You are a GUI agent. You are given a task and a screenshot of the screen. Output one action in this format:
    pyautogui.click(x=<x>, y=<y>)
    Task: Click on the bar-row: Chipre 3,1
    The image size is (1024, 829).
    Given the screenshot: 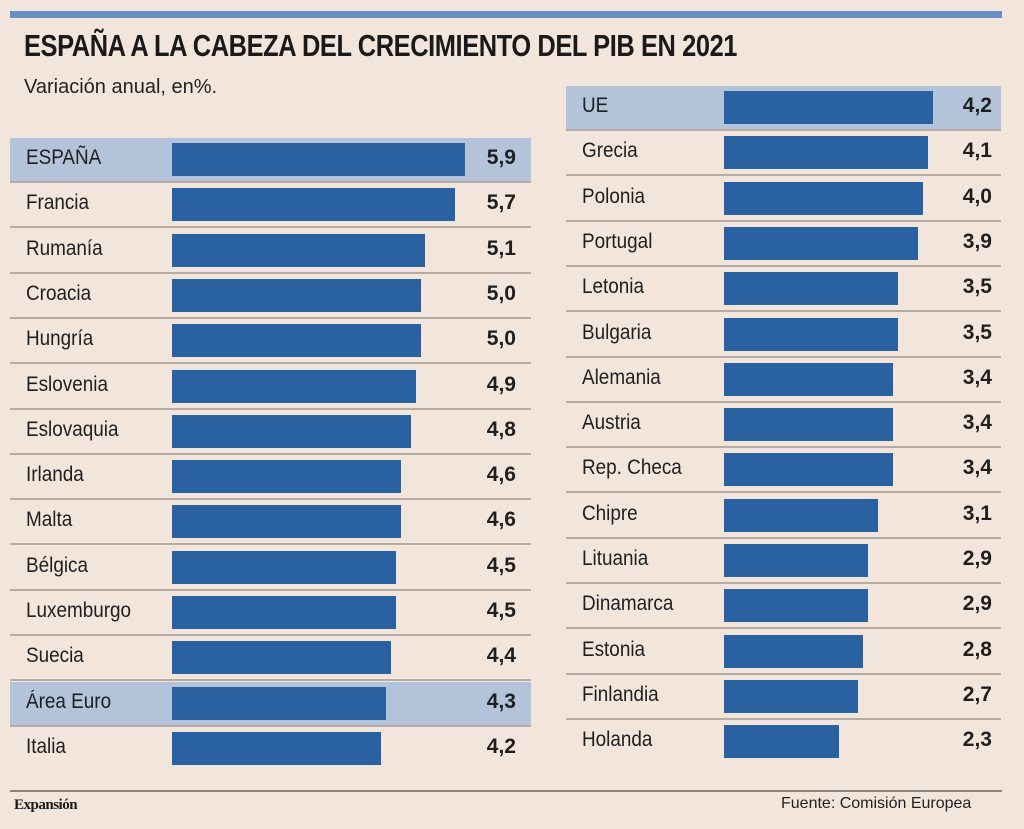 What is the action you would take?
    pyautogui.click(x=783, y=516)
    